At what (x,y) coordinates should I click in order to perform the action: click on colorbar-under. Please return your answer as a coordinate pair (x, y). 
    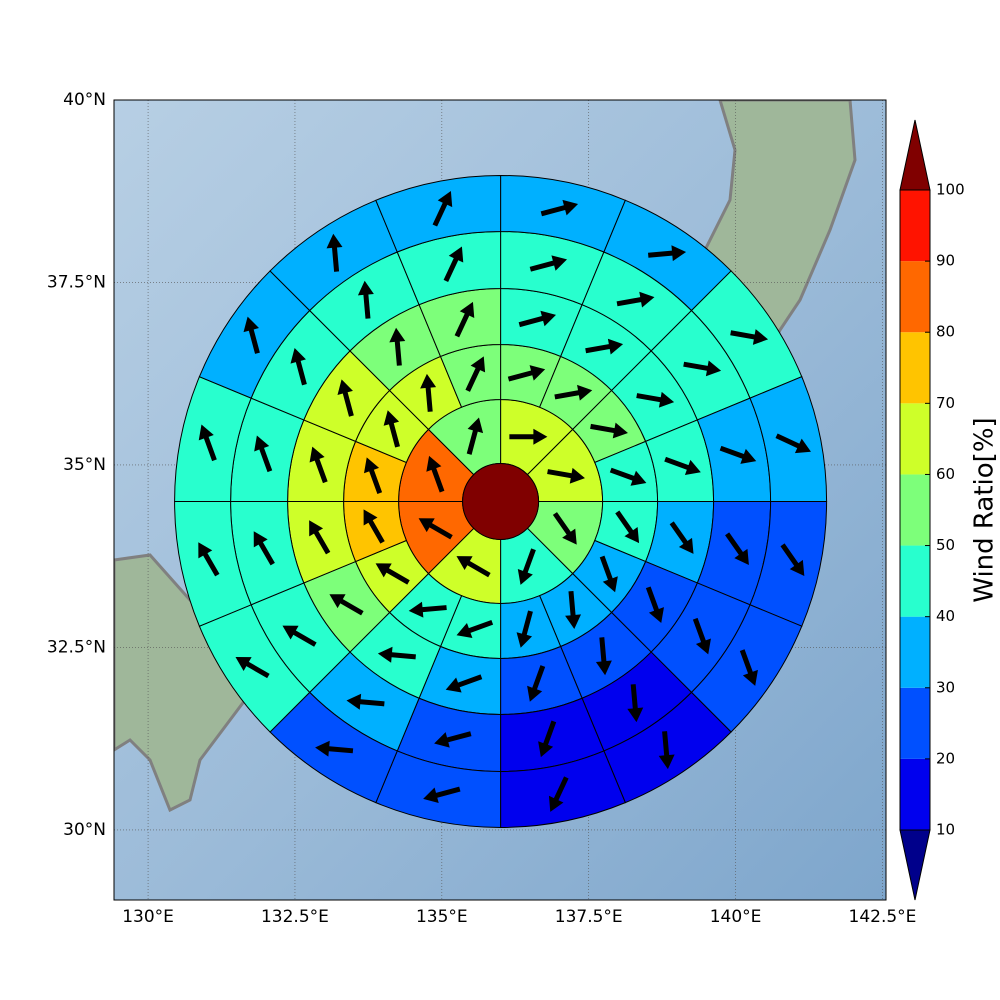
    Looking at the image, I should click on (915, 865).